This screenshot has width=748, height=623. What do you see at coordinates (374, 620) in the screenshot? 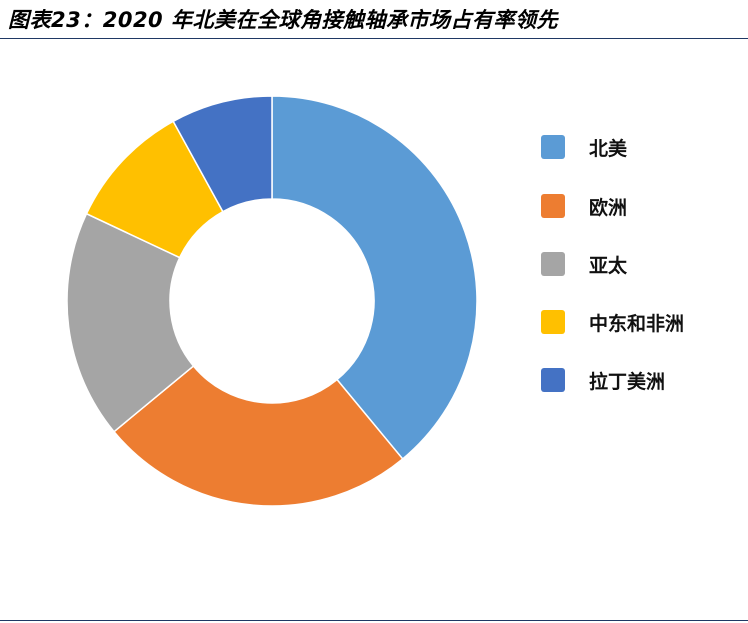
I see `bottom-divider` at bounding box center [374, 620].